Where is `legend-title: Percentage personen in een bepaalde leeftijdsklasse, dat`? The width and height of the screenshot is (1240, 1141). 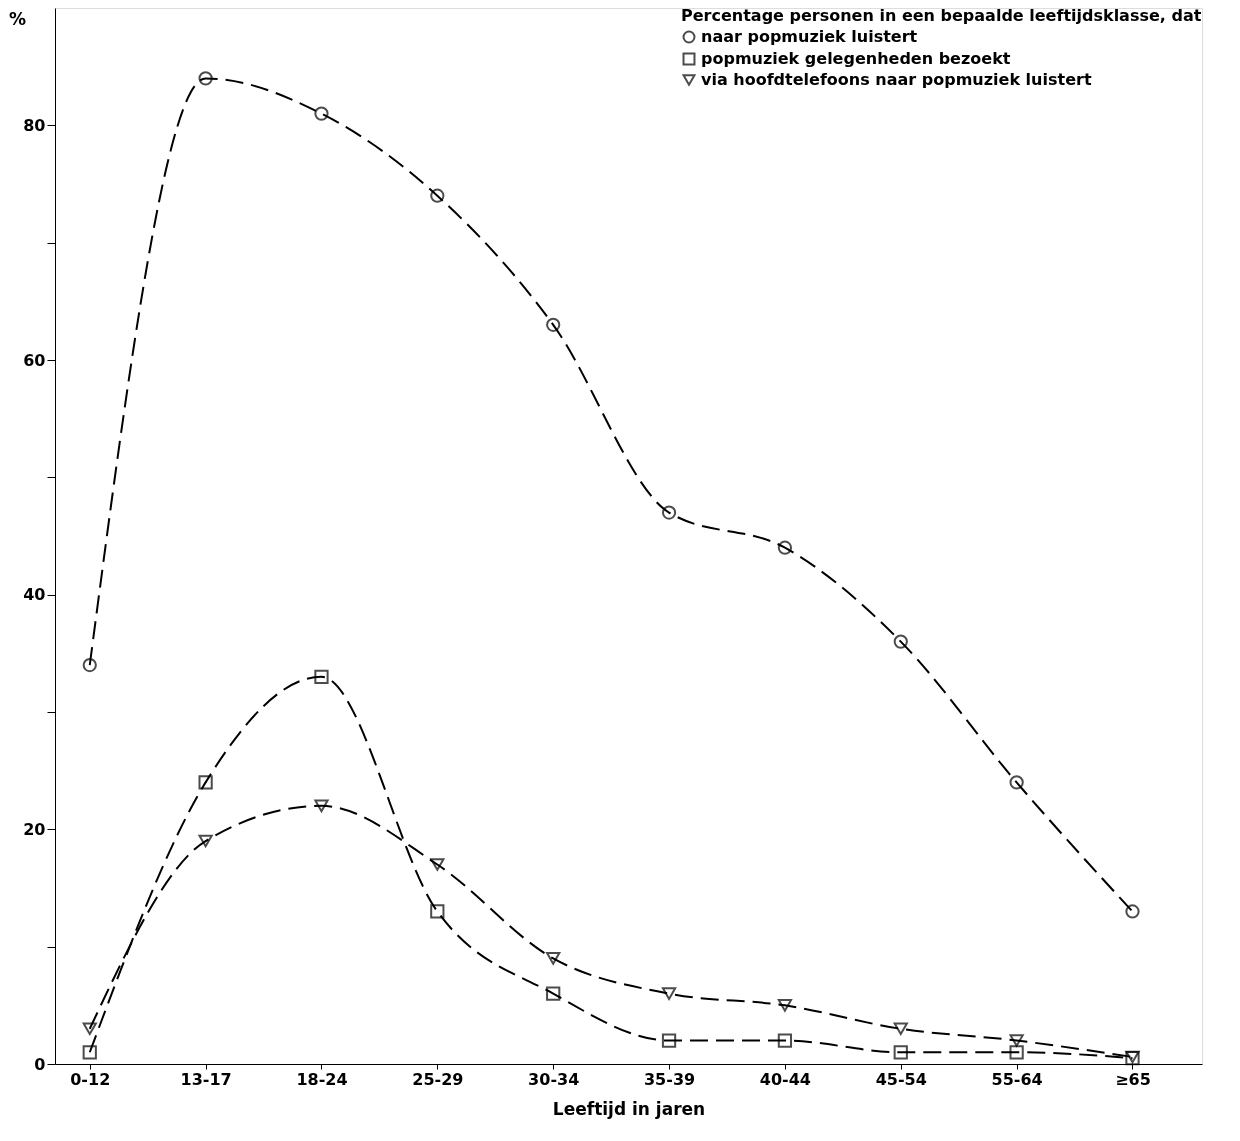
legend-title: Percentage personen in een bepaalde leeftijdsklasse, dat is located at coordinates (941, 15).